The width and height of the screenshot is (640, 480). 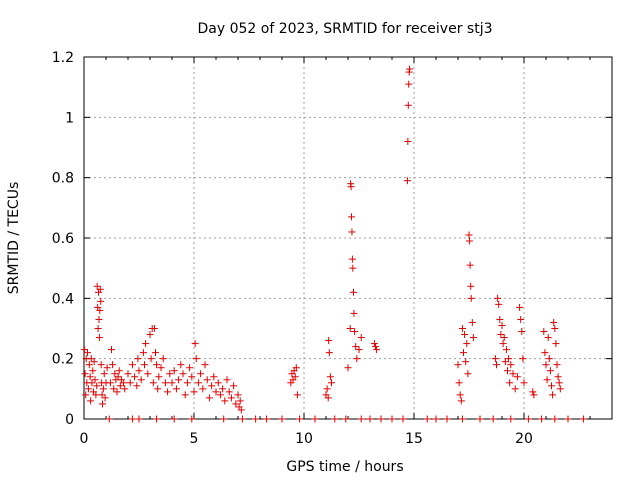 I want to click on y-tick-label: 0.4, so click(x=63, y=299).